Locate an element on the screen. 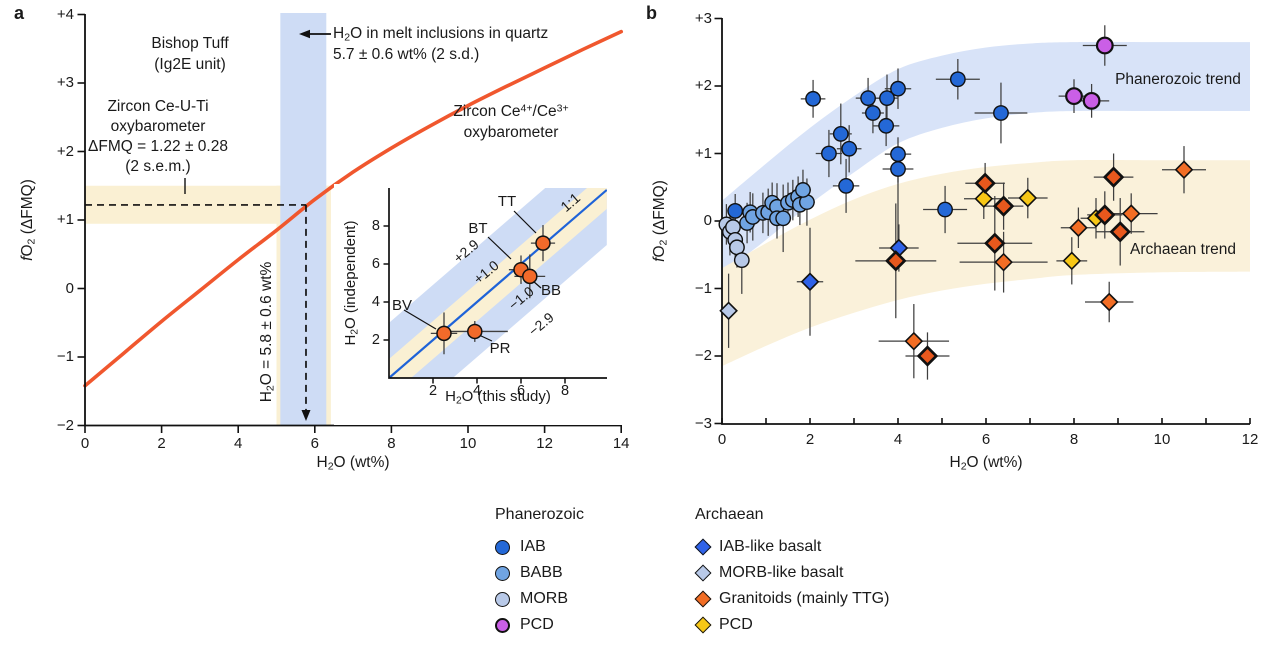  inset-y-tick-label: 8 is located at coordinates (375, 226).